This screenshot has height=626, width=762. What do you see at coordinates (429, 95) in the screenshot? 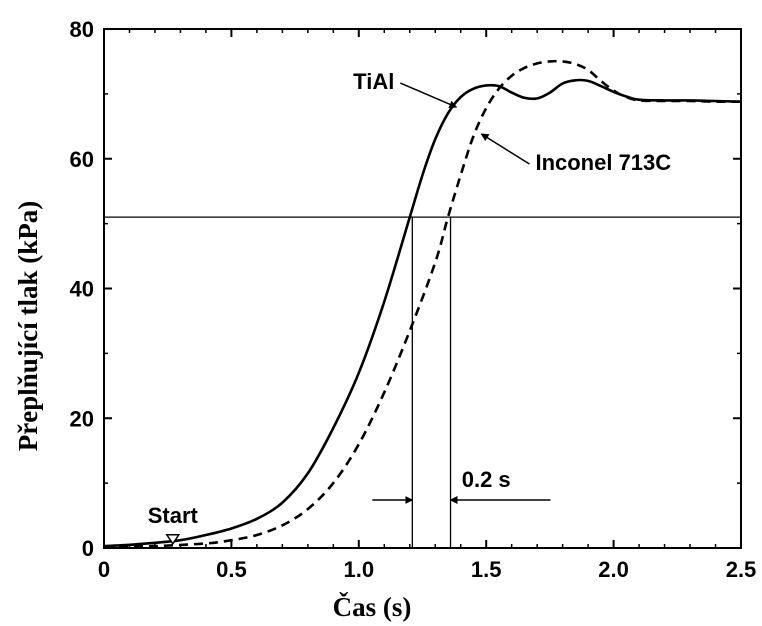
I see `annotation-tial-arrow` at bounding box center [429, 95].